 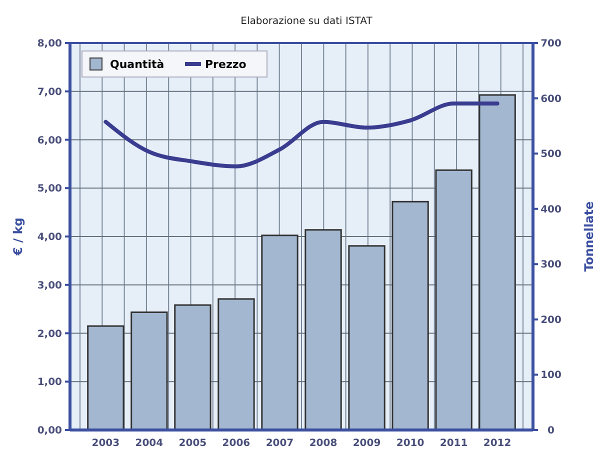 I want to click on y-axis-title: € / kg, so click(x=18, y=237).